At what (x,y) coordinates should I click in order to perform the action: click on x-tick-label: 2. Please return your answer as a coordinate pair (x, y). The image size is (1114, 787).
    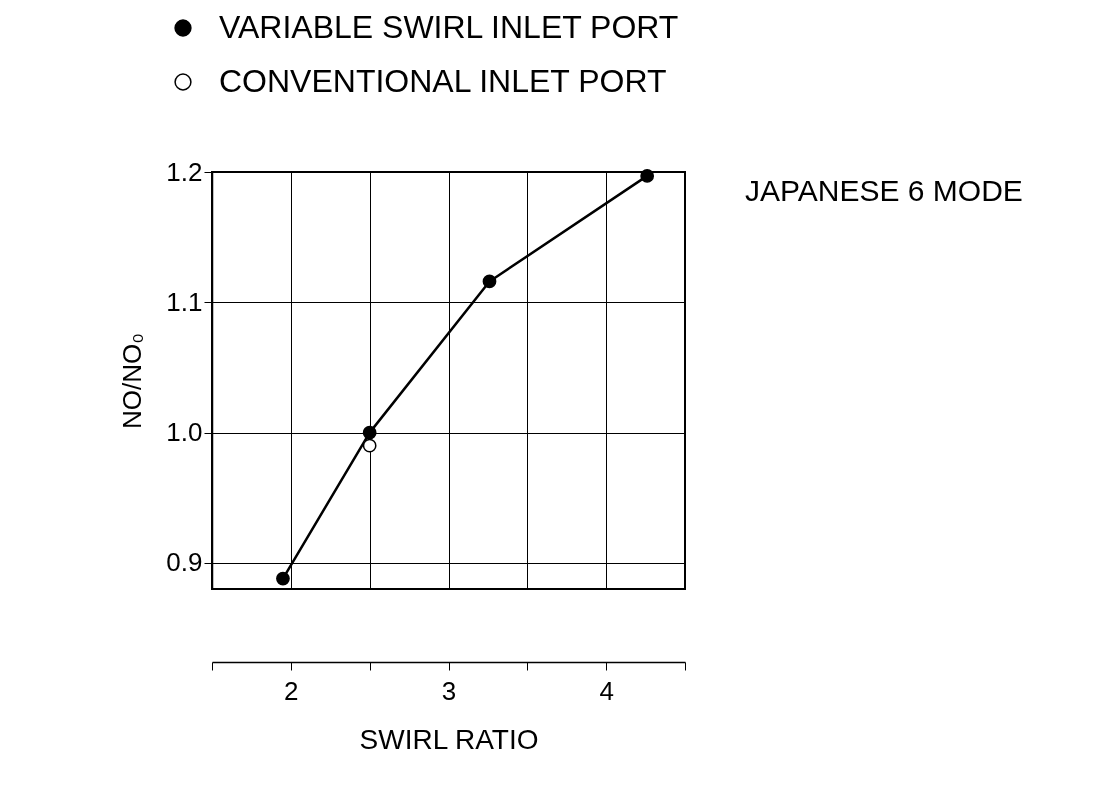
    Looking at the image, I should click on (291, 690).